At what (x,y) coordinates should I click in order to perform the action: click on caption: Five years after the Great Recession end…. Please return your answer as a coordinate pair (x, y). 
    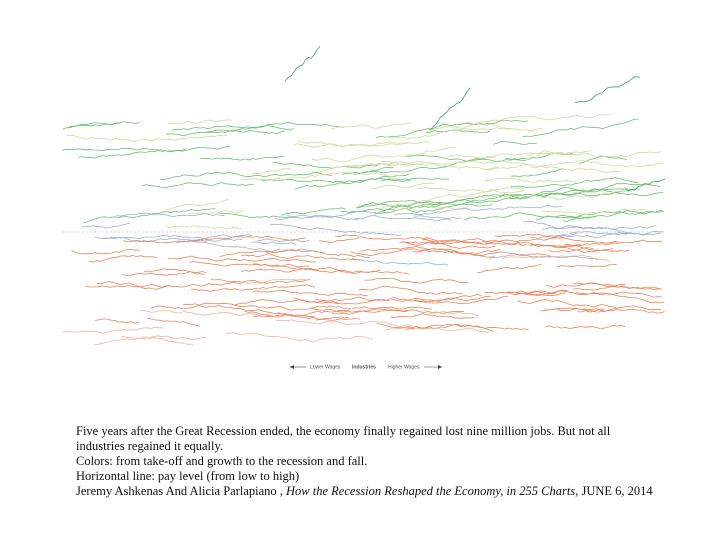
    Looking at the image, I should click on (366, 461).